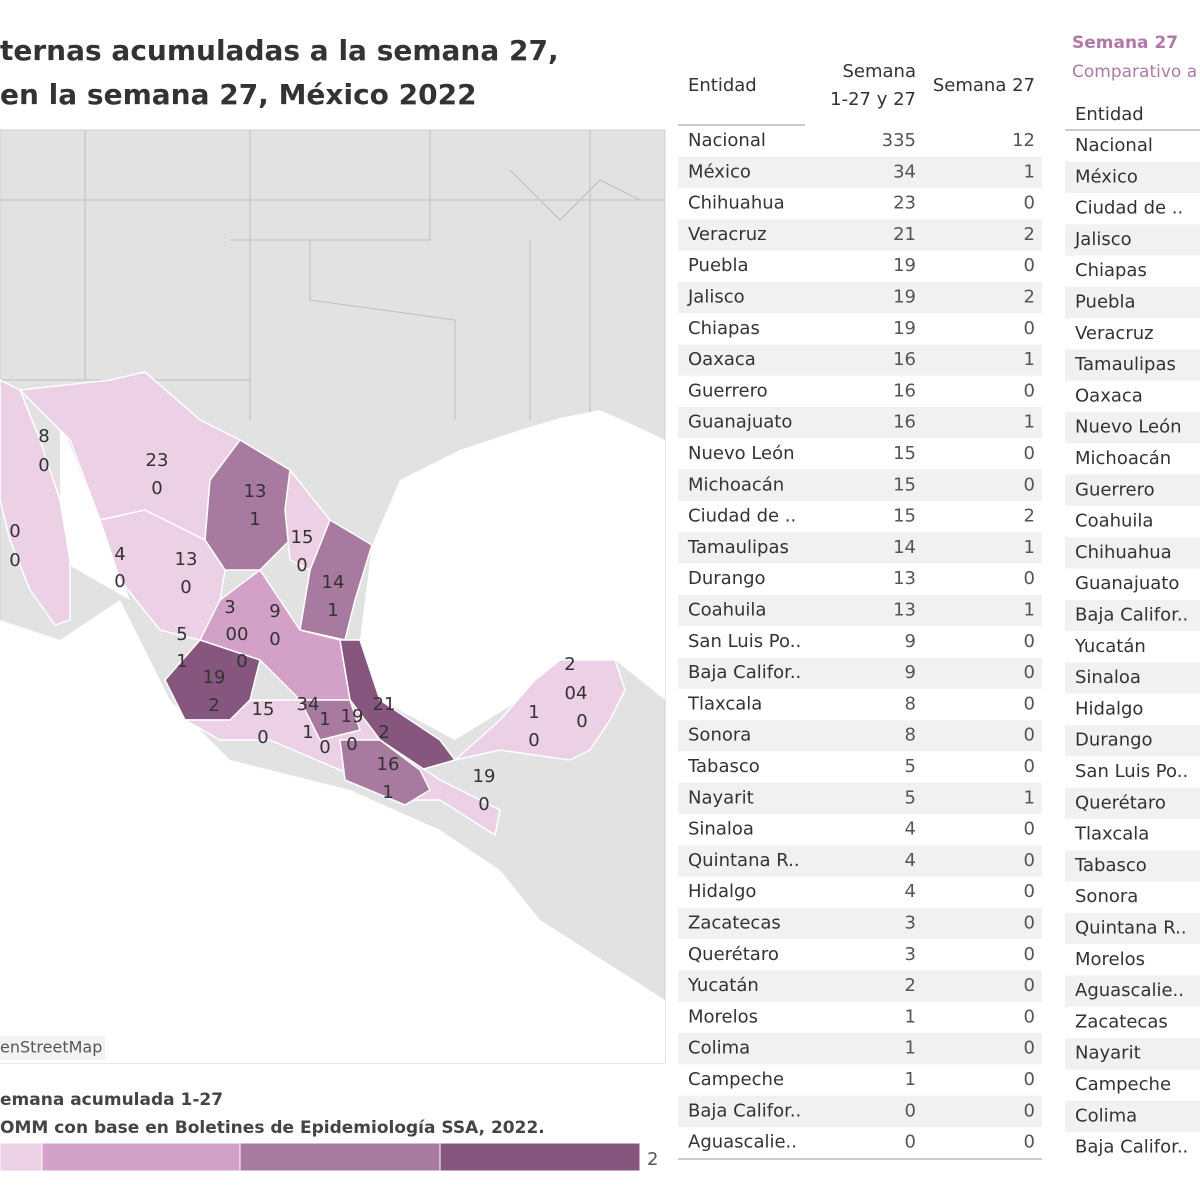 Image resolution: width=1200 pixels, height=1200 pixels. What do you see at coordinates (742, 1142) in the screenshot?
I see `cell: Aguascalie..` at bounding box center [742, 1142].